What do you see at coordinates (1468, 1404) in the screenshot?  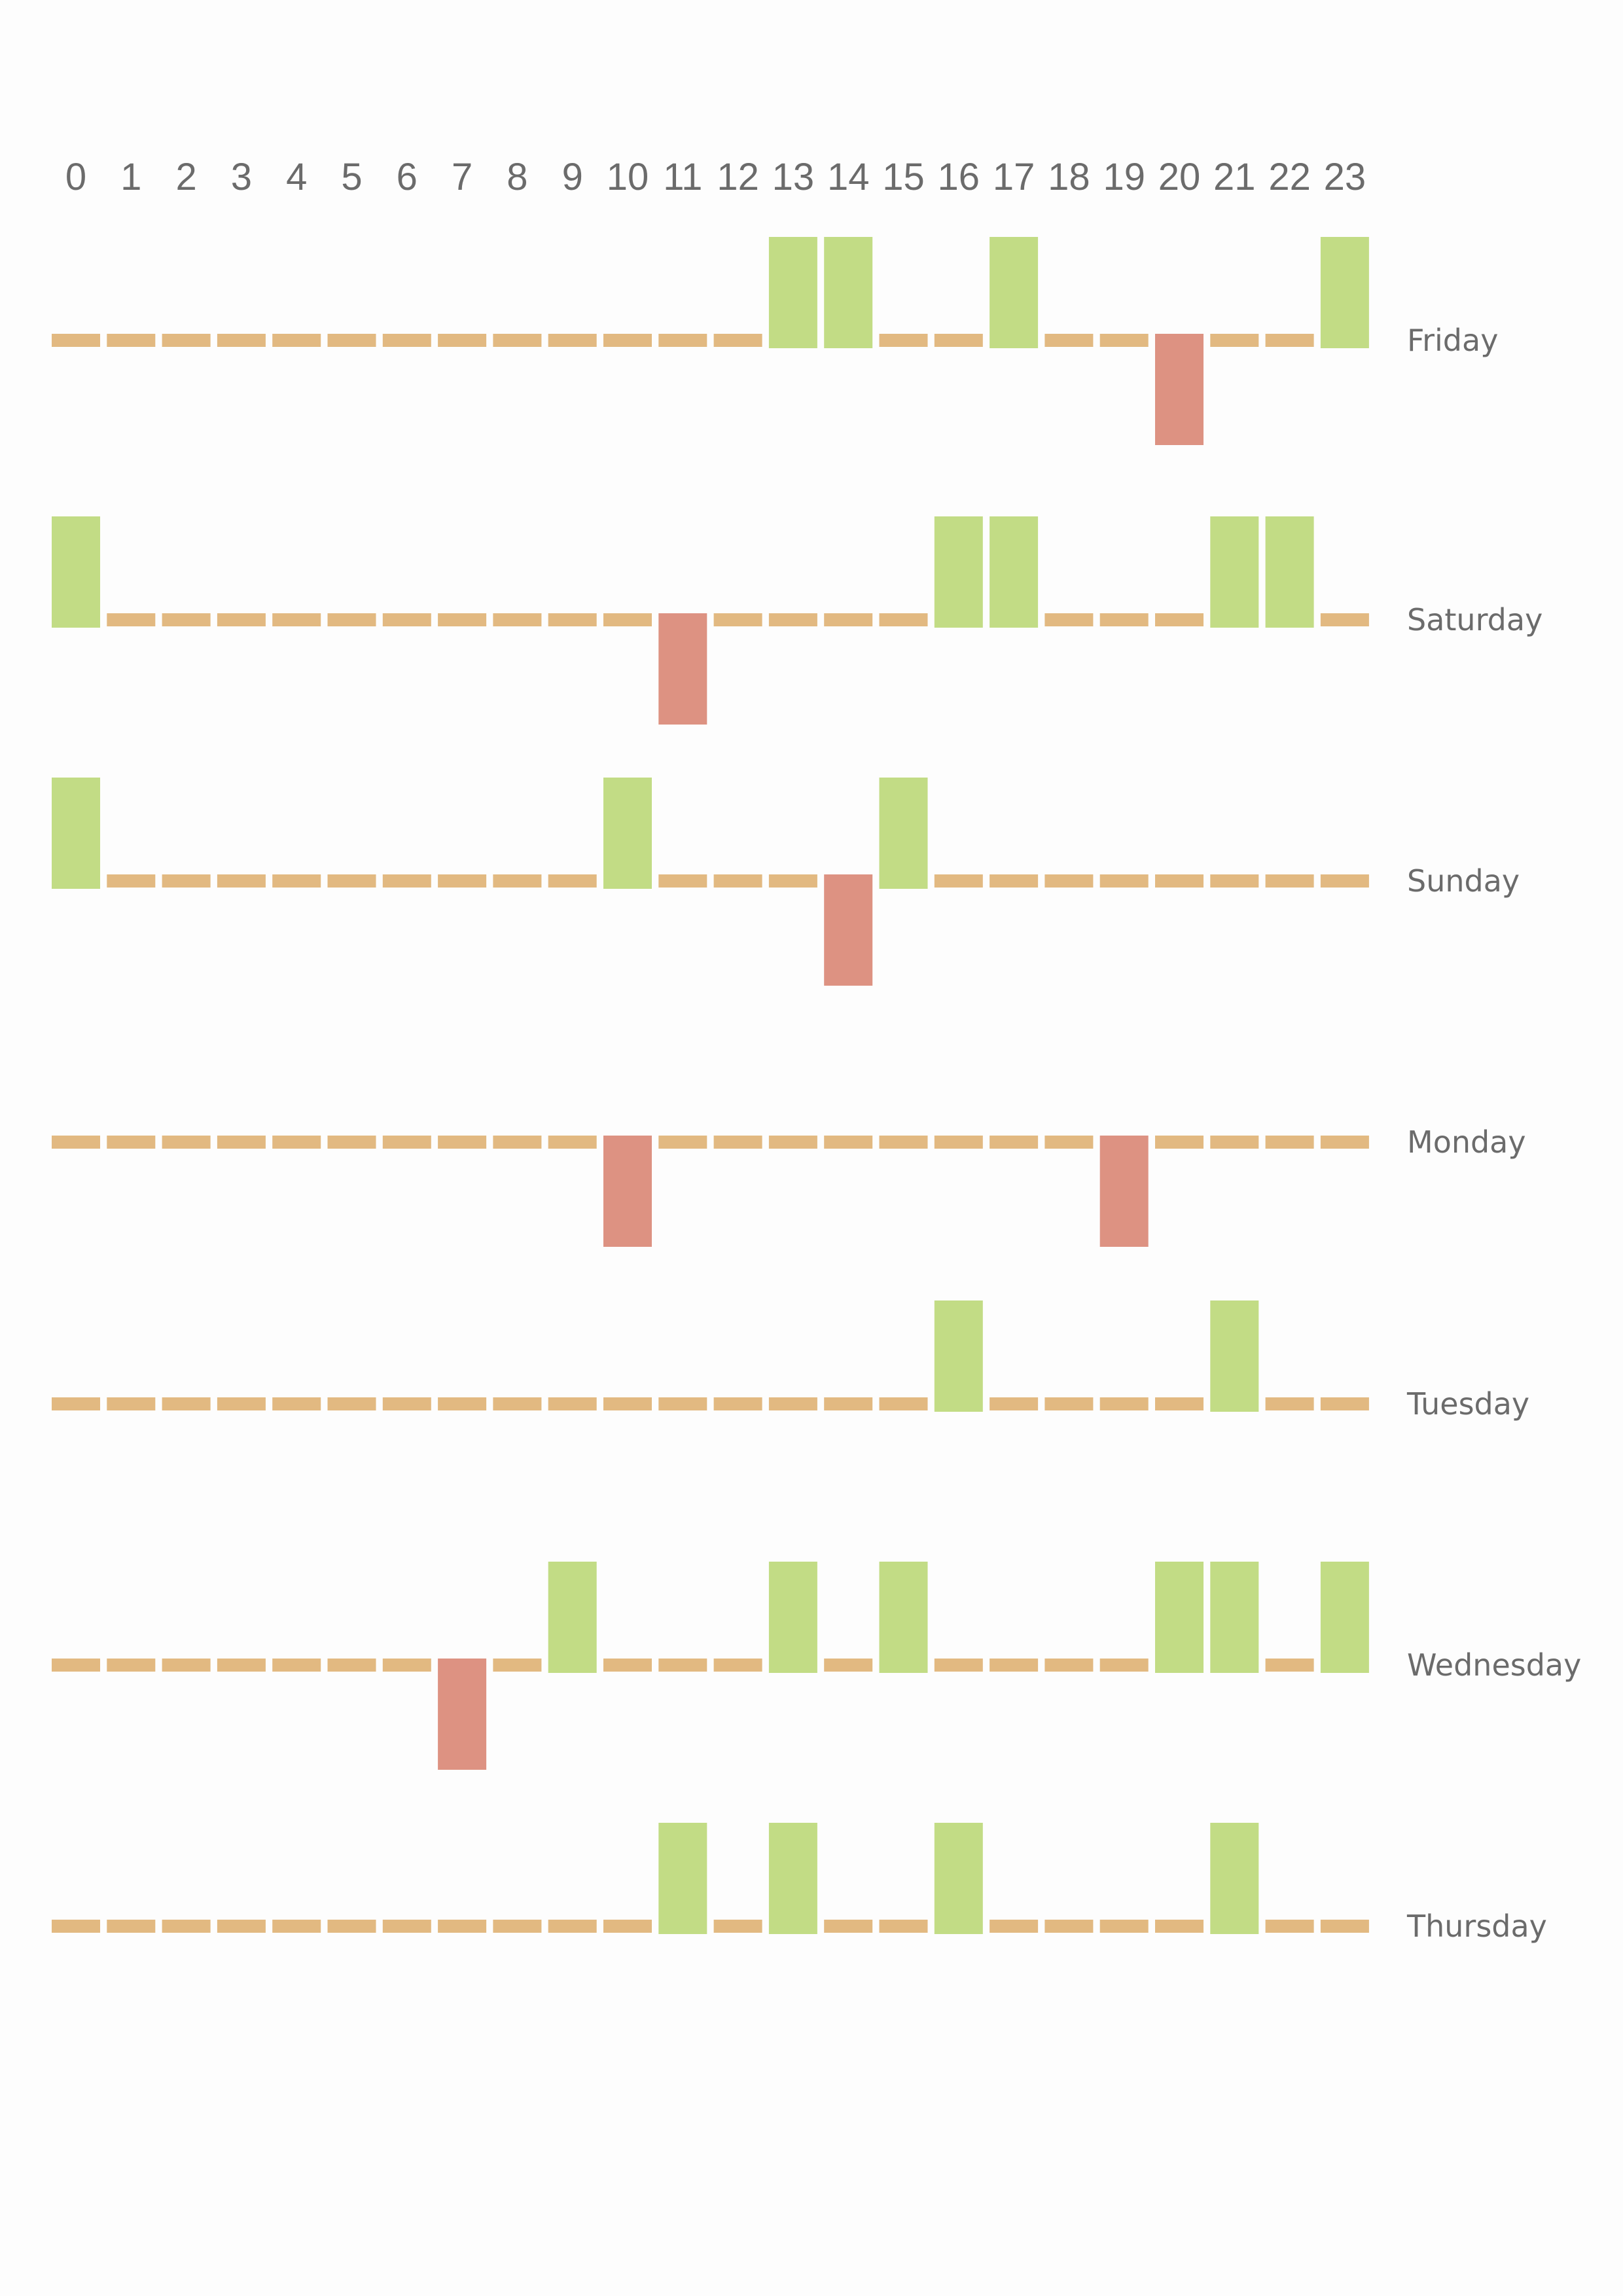 I see `day-label: Tuesday` at bounding box center [1468, 1404].